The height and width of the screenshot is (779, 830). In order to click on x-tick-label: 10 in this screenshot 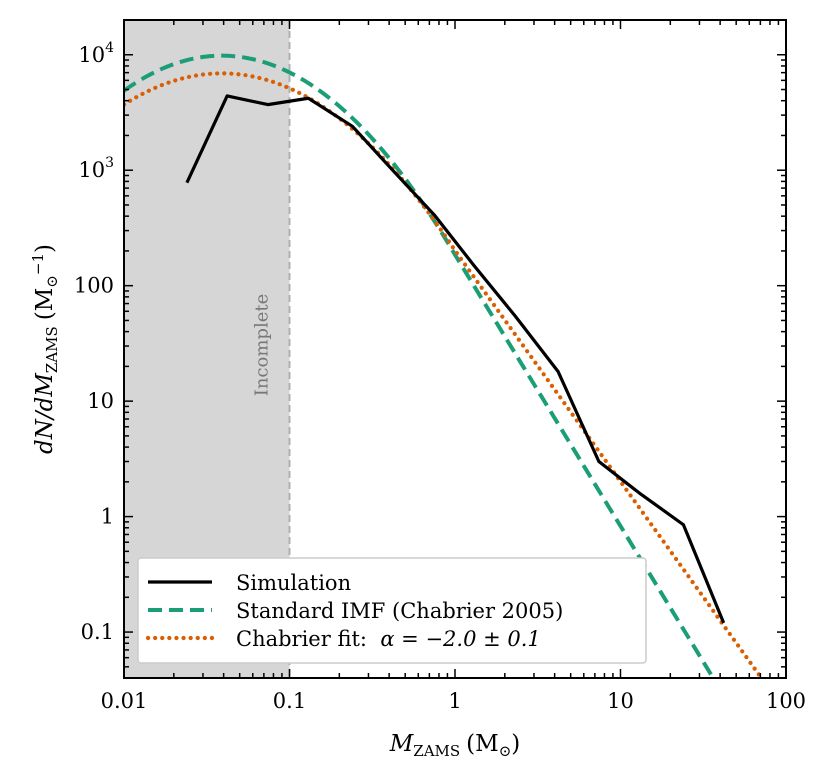, I will do `click(620, 701)`.